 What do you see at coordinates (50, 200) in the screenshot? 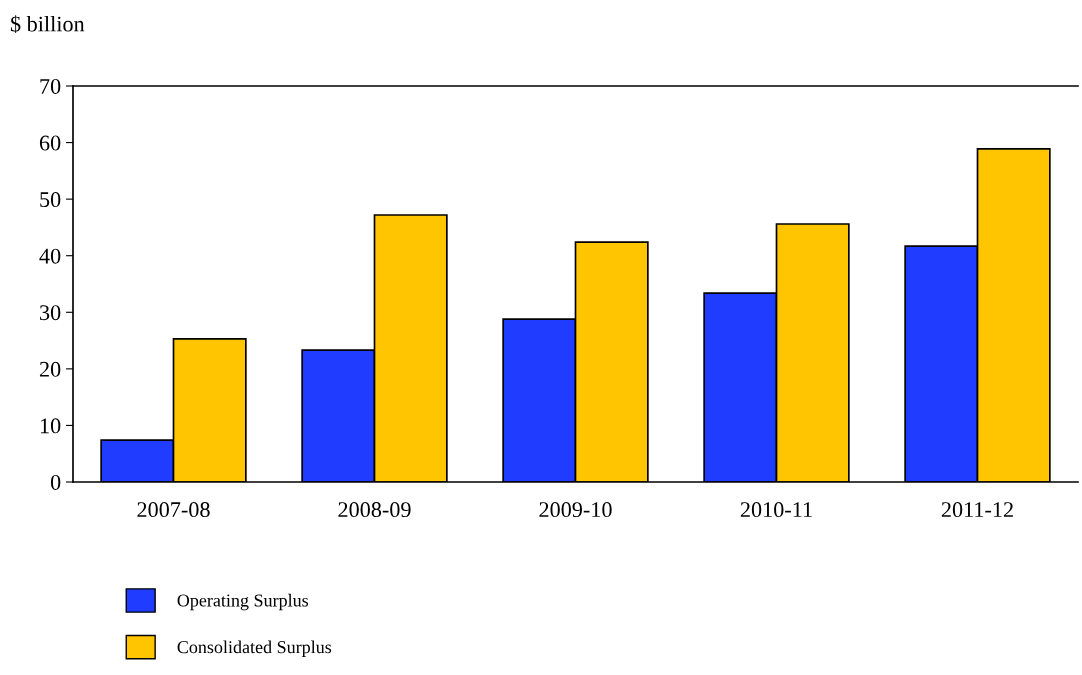
I see `y-tick-label: 50` at bounding box center [50, 200].